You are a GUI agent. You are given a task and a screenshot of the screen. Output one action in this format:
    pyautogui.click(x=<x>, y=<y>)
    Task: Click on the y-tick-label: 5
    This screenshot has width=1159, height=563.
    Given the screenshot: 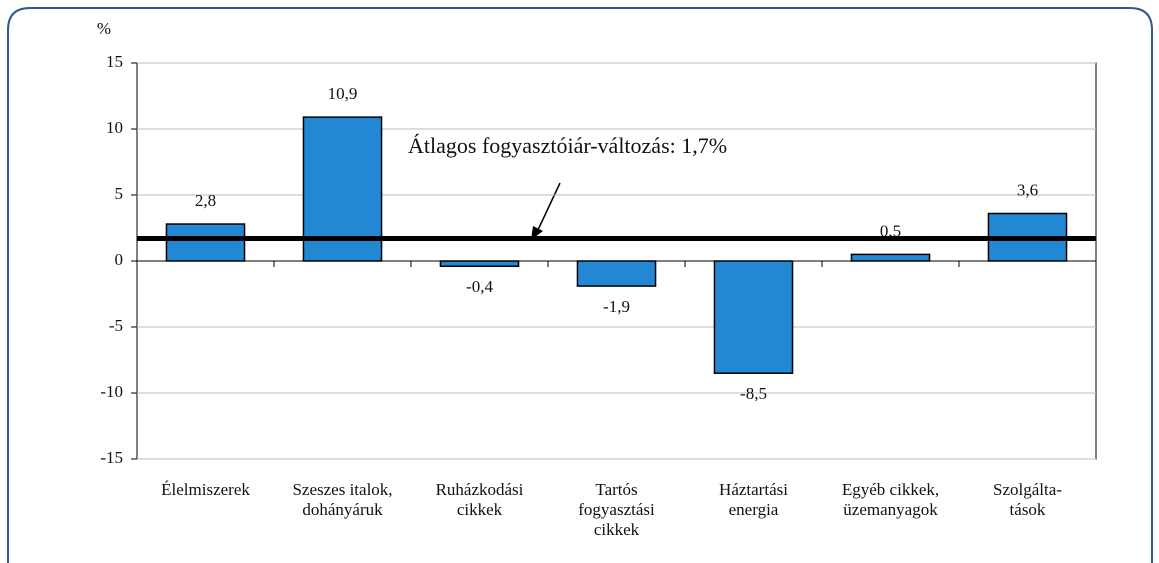 What is the action you would take?
    pyautogui.click(x=119, y=193)
    